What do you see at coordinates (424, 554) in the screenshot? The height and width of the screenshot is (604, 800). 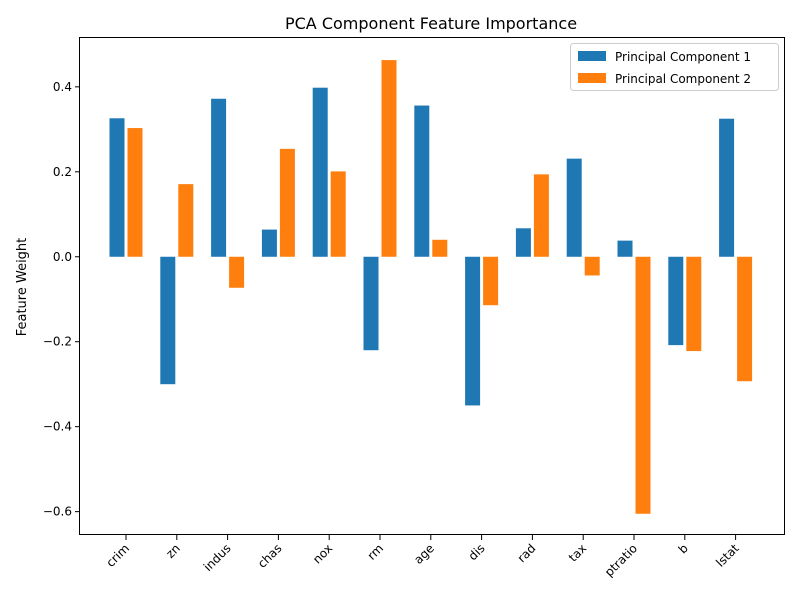 I see `x-tick-label-age: age` at bounding box center [424, 554].